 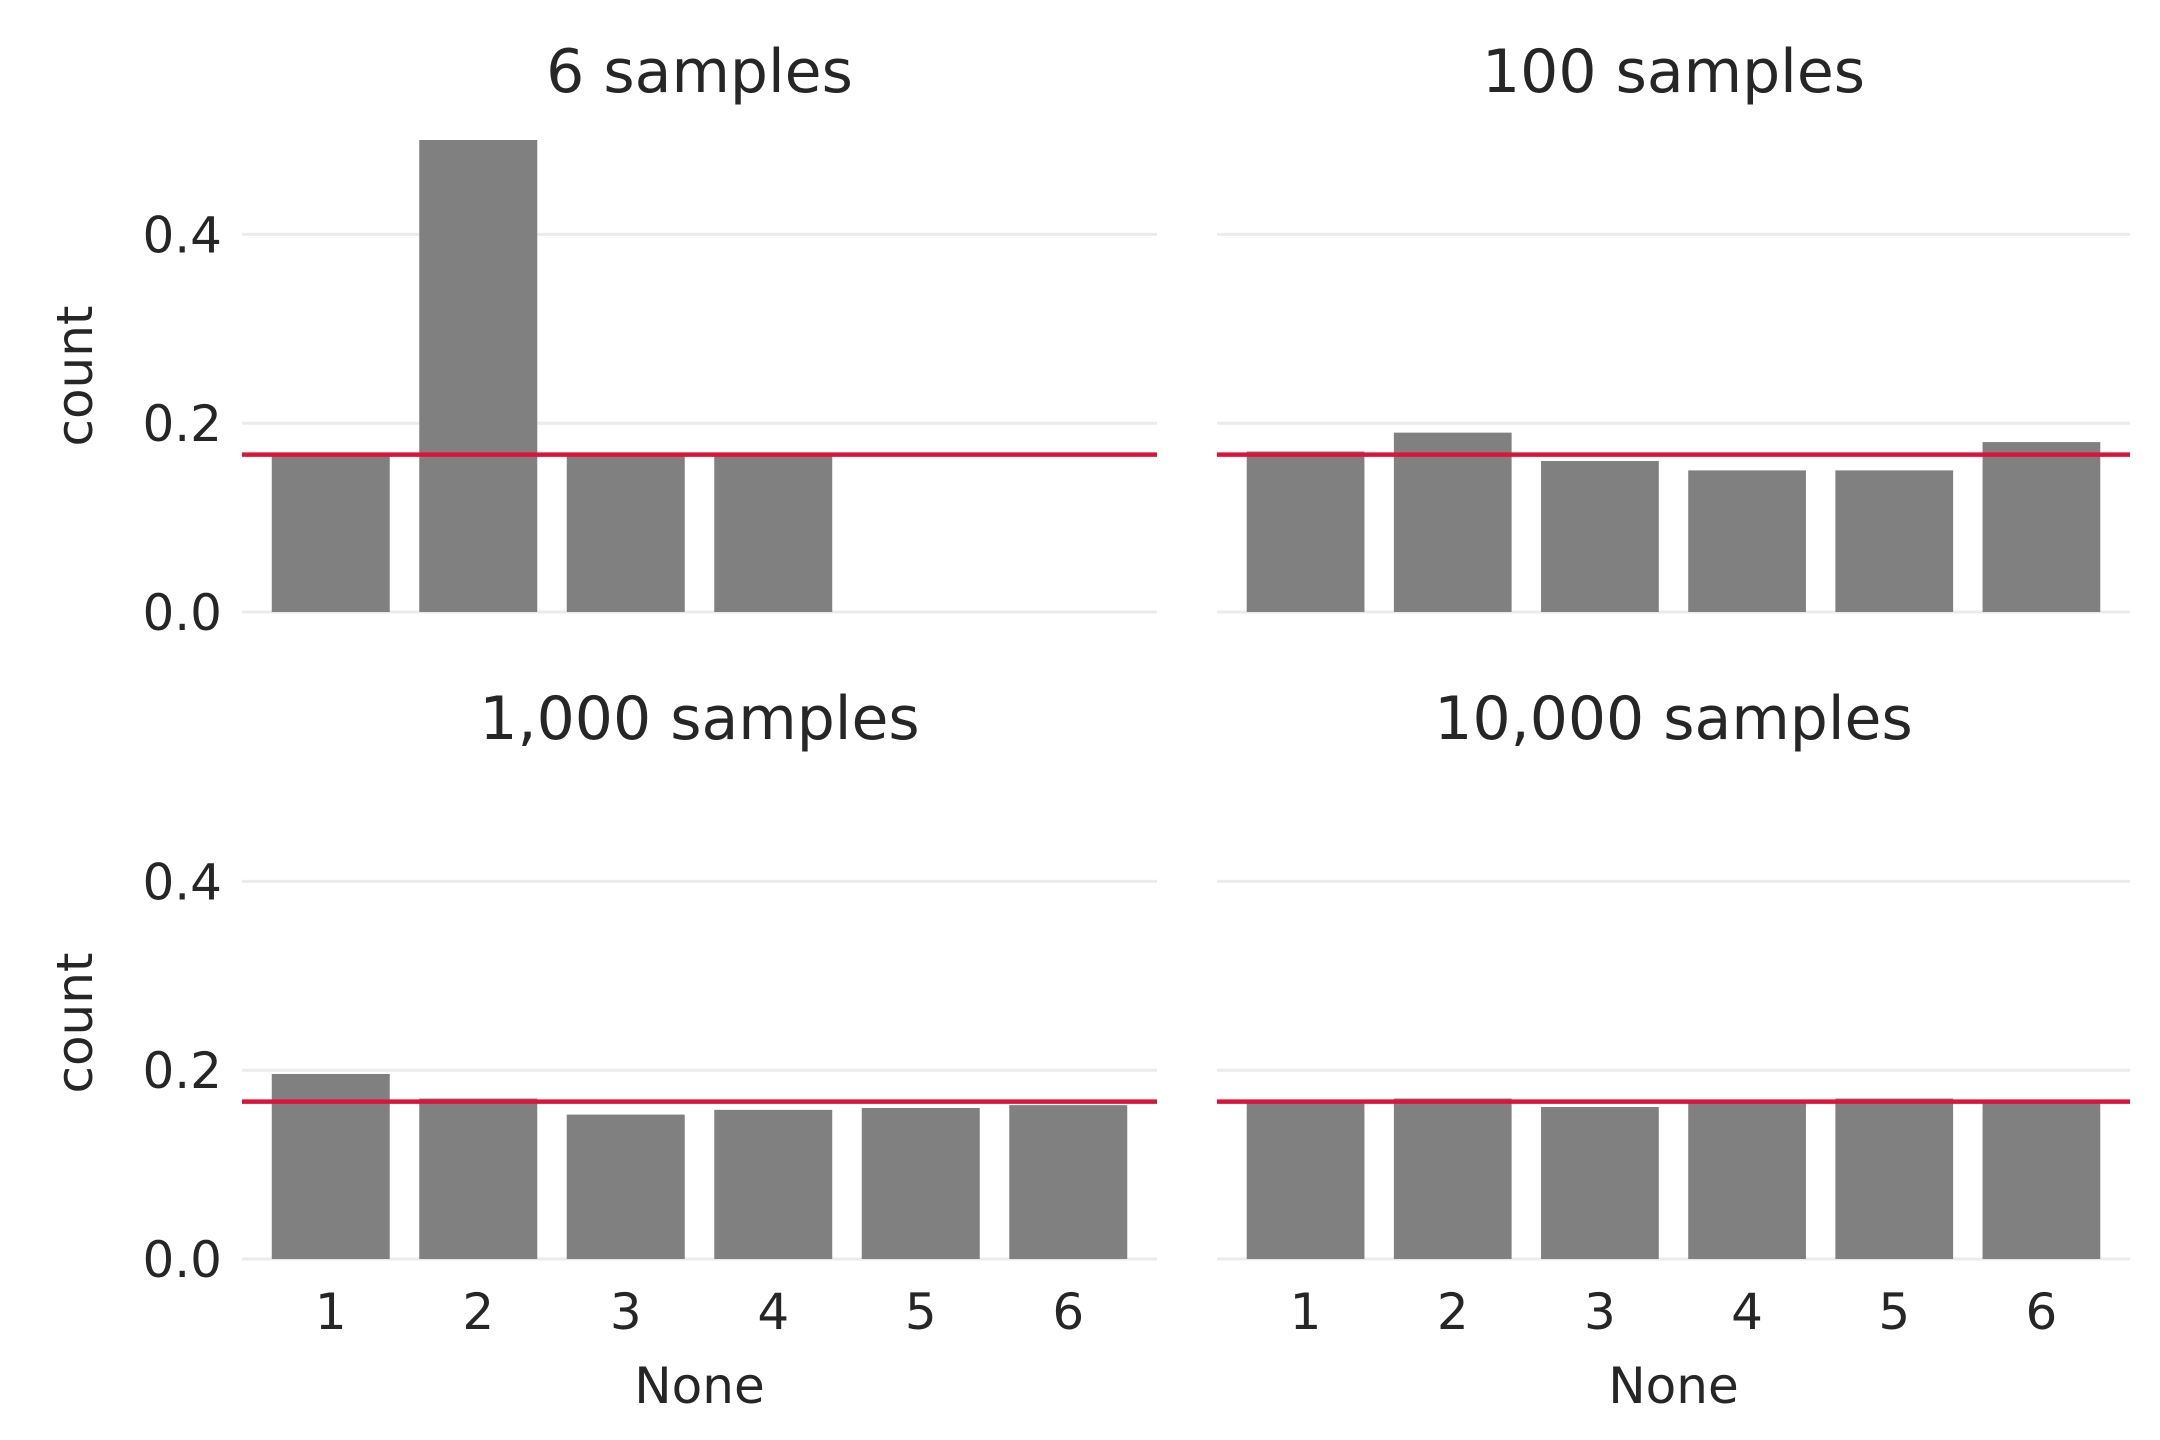 I want to click on panel-title: 6 samples, so click(x=699, y=72).